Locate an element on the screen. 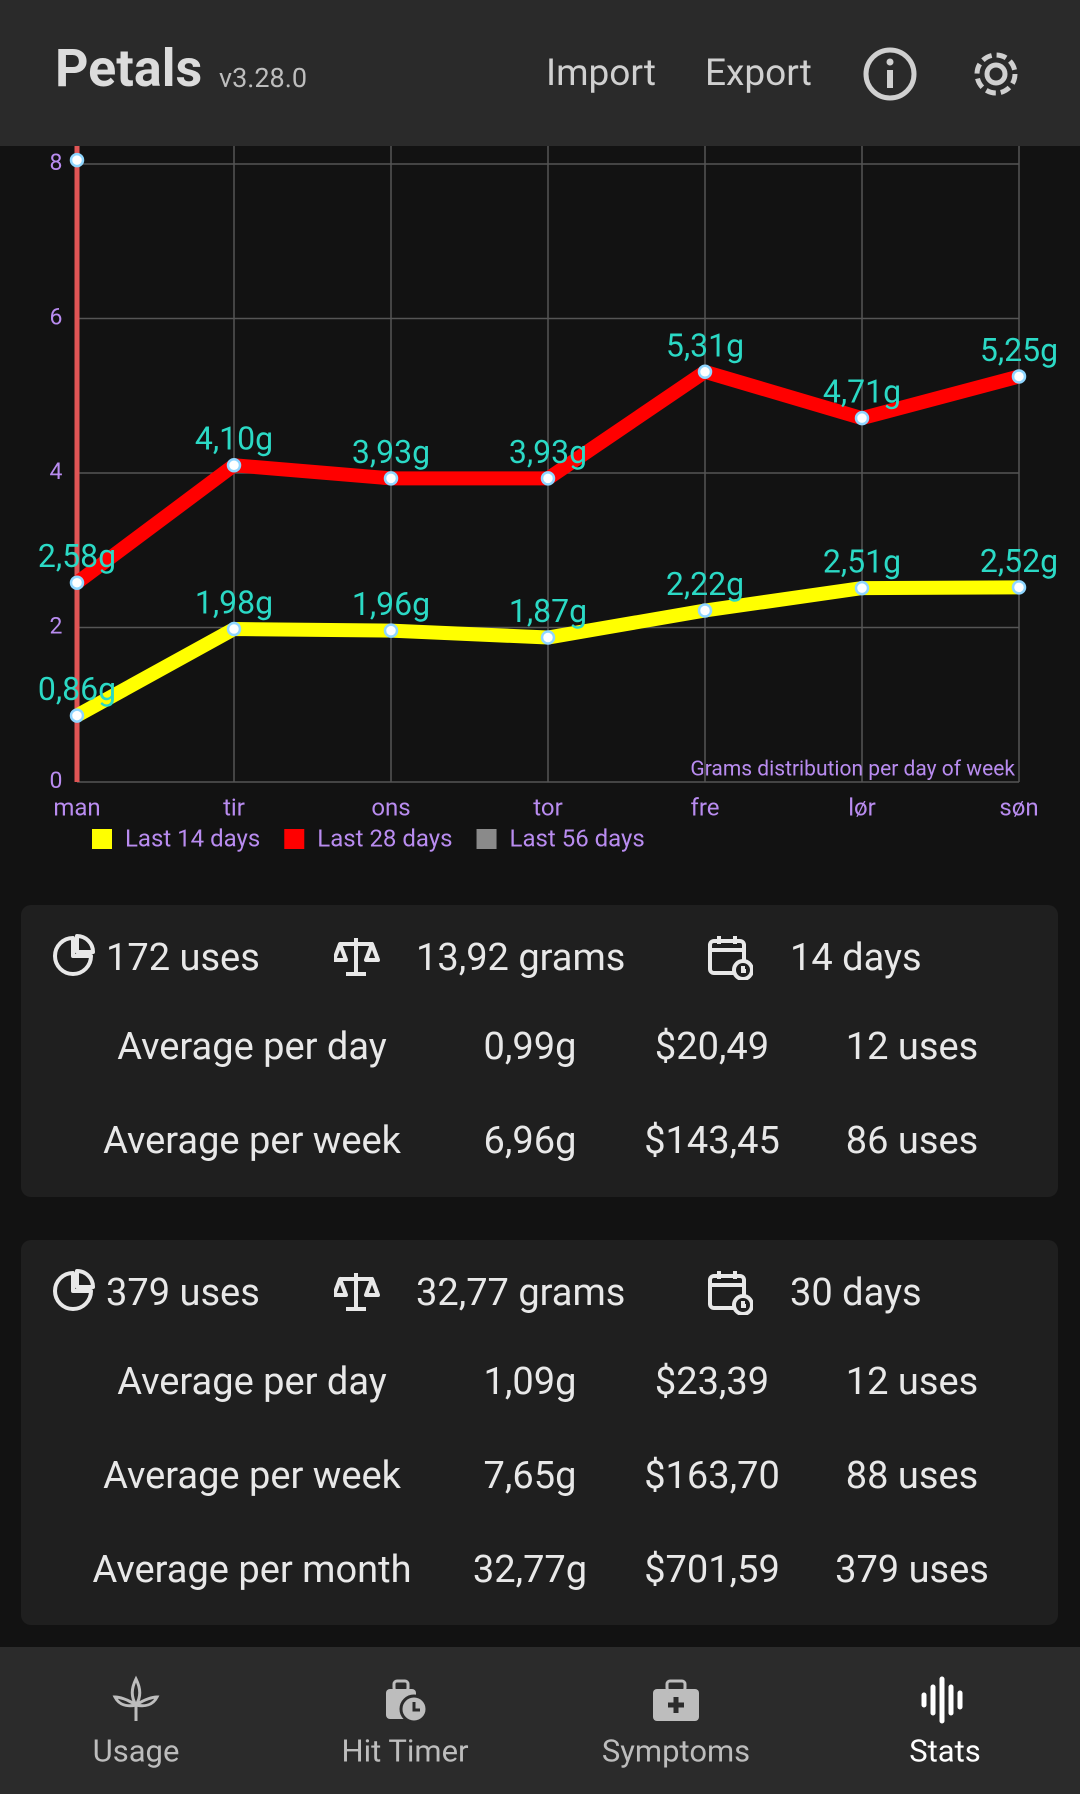  average-value: 1,09g is located at coordinates (530, 1382).